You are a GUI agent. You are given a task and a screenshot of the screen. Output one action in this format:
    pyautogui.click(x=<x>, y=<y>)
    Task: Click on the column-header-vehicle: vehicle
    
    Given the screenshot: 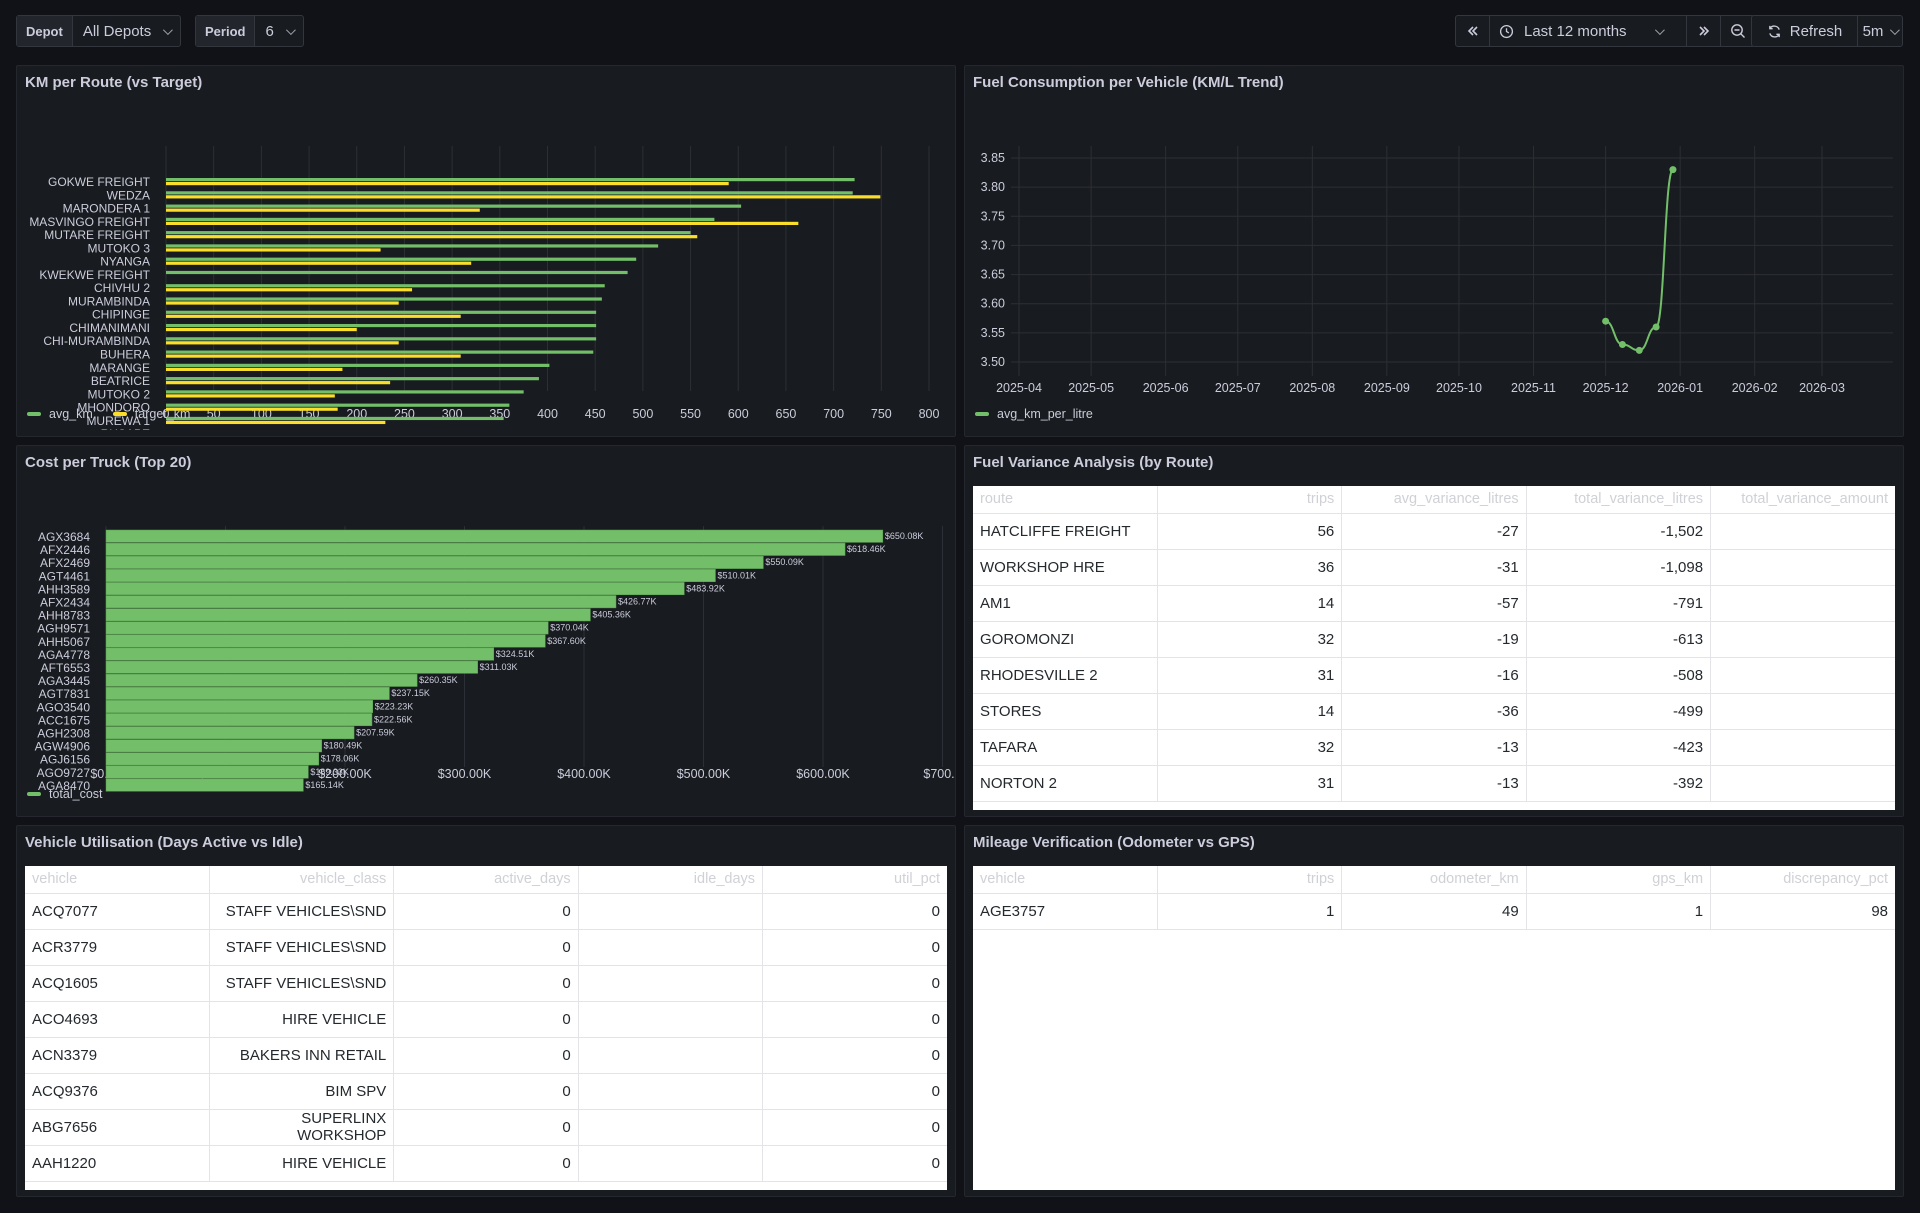 What is the action you would take?
    pyautogui.click(x=117, y=879)
    